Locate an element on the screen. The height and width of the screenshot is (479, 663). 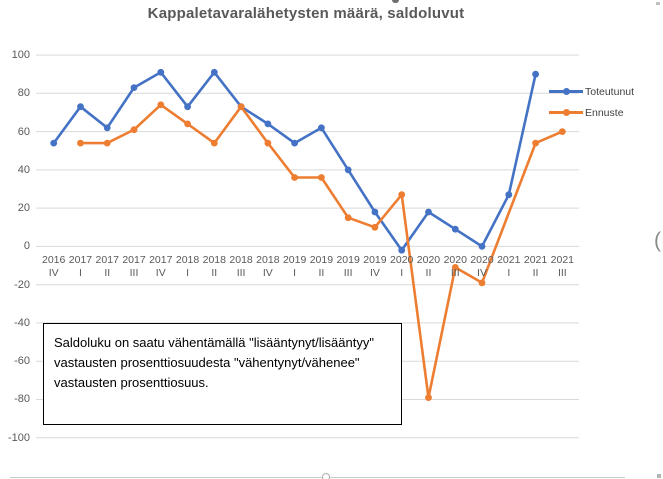
x-tick-label: 2020 III is located at coordinates (455, 266).